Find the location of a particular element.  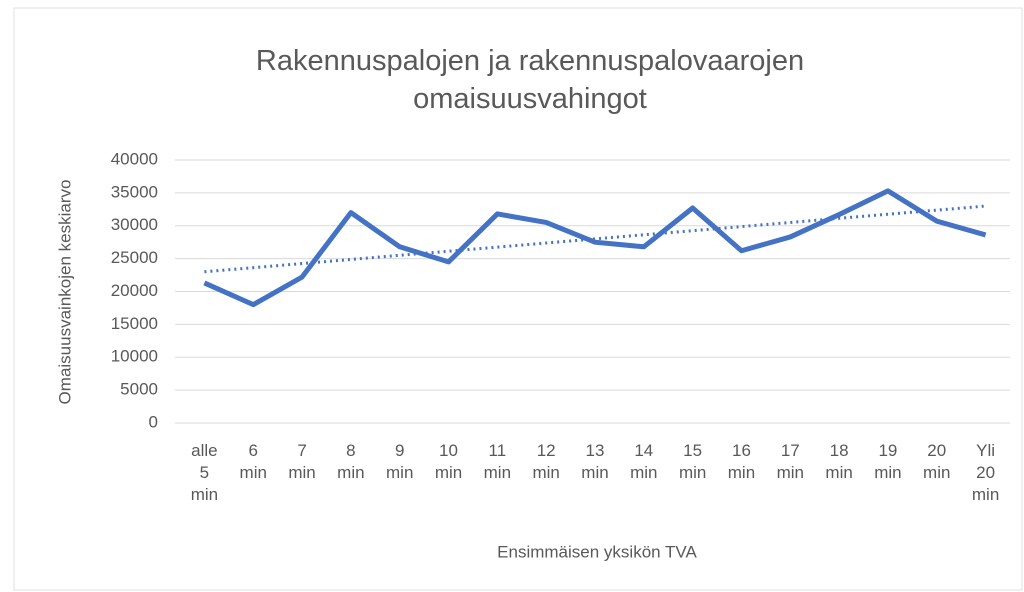

x-tick-label: 12 min is located at coordinates (546, 461).